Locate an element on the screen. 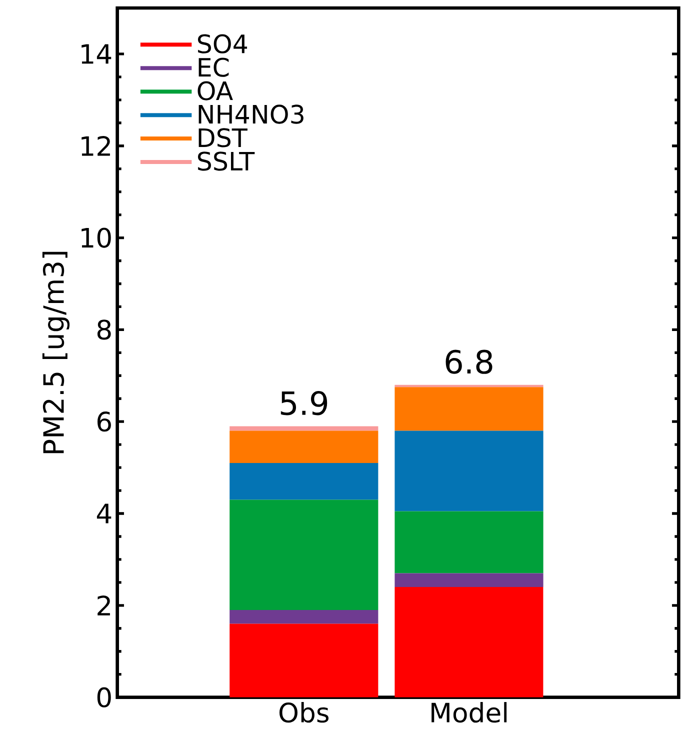  legend-label: SO4 is located at coordinates (223, 44).